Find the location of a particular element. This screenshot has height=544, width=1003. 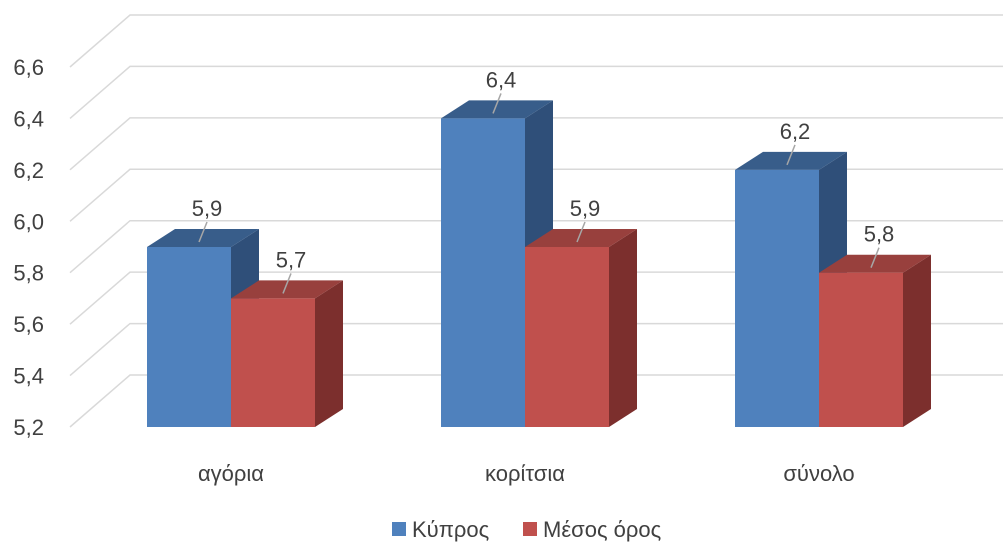

data-label: 6,2 is located at coordinates (795, 131).